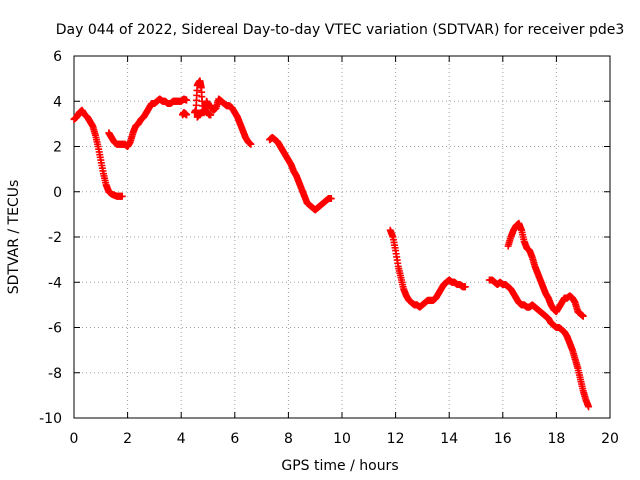 This screenshot has width=640, height=480. Describe the element at coordinates (234, 439) in the screenshot. I see `x-tick-label: 6` at that location.